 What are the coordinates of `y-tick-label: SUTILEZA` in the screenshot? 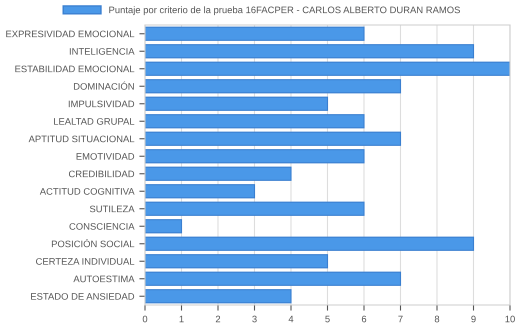 It's located at (112, 209).